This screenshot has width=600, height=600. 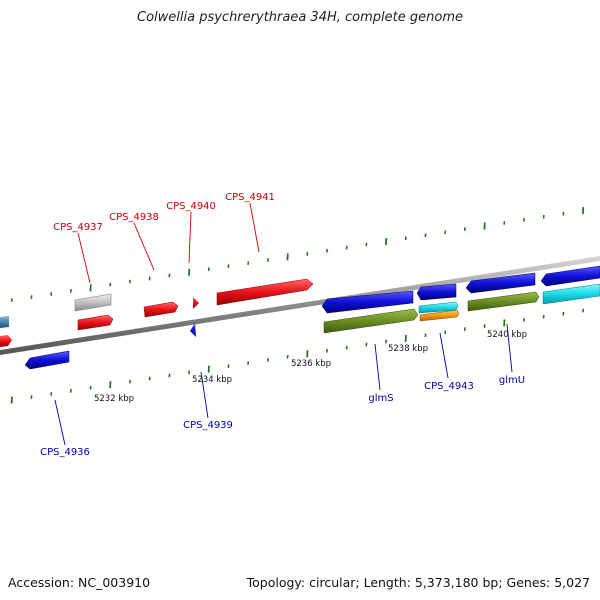 I want to click on gene-edge-steel, so click(x=4, y=322).